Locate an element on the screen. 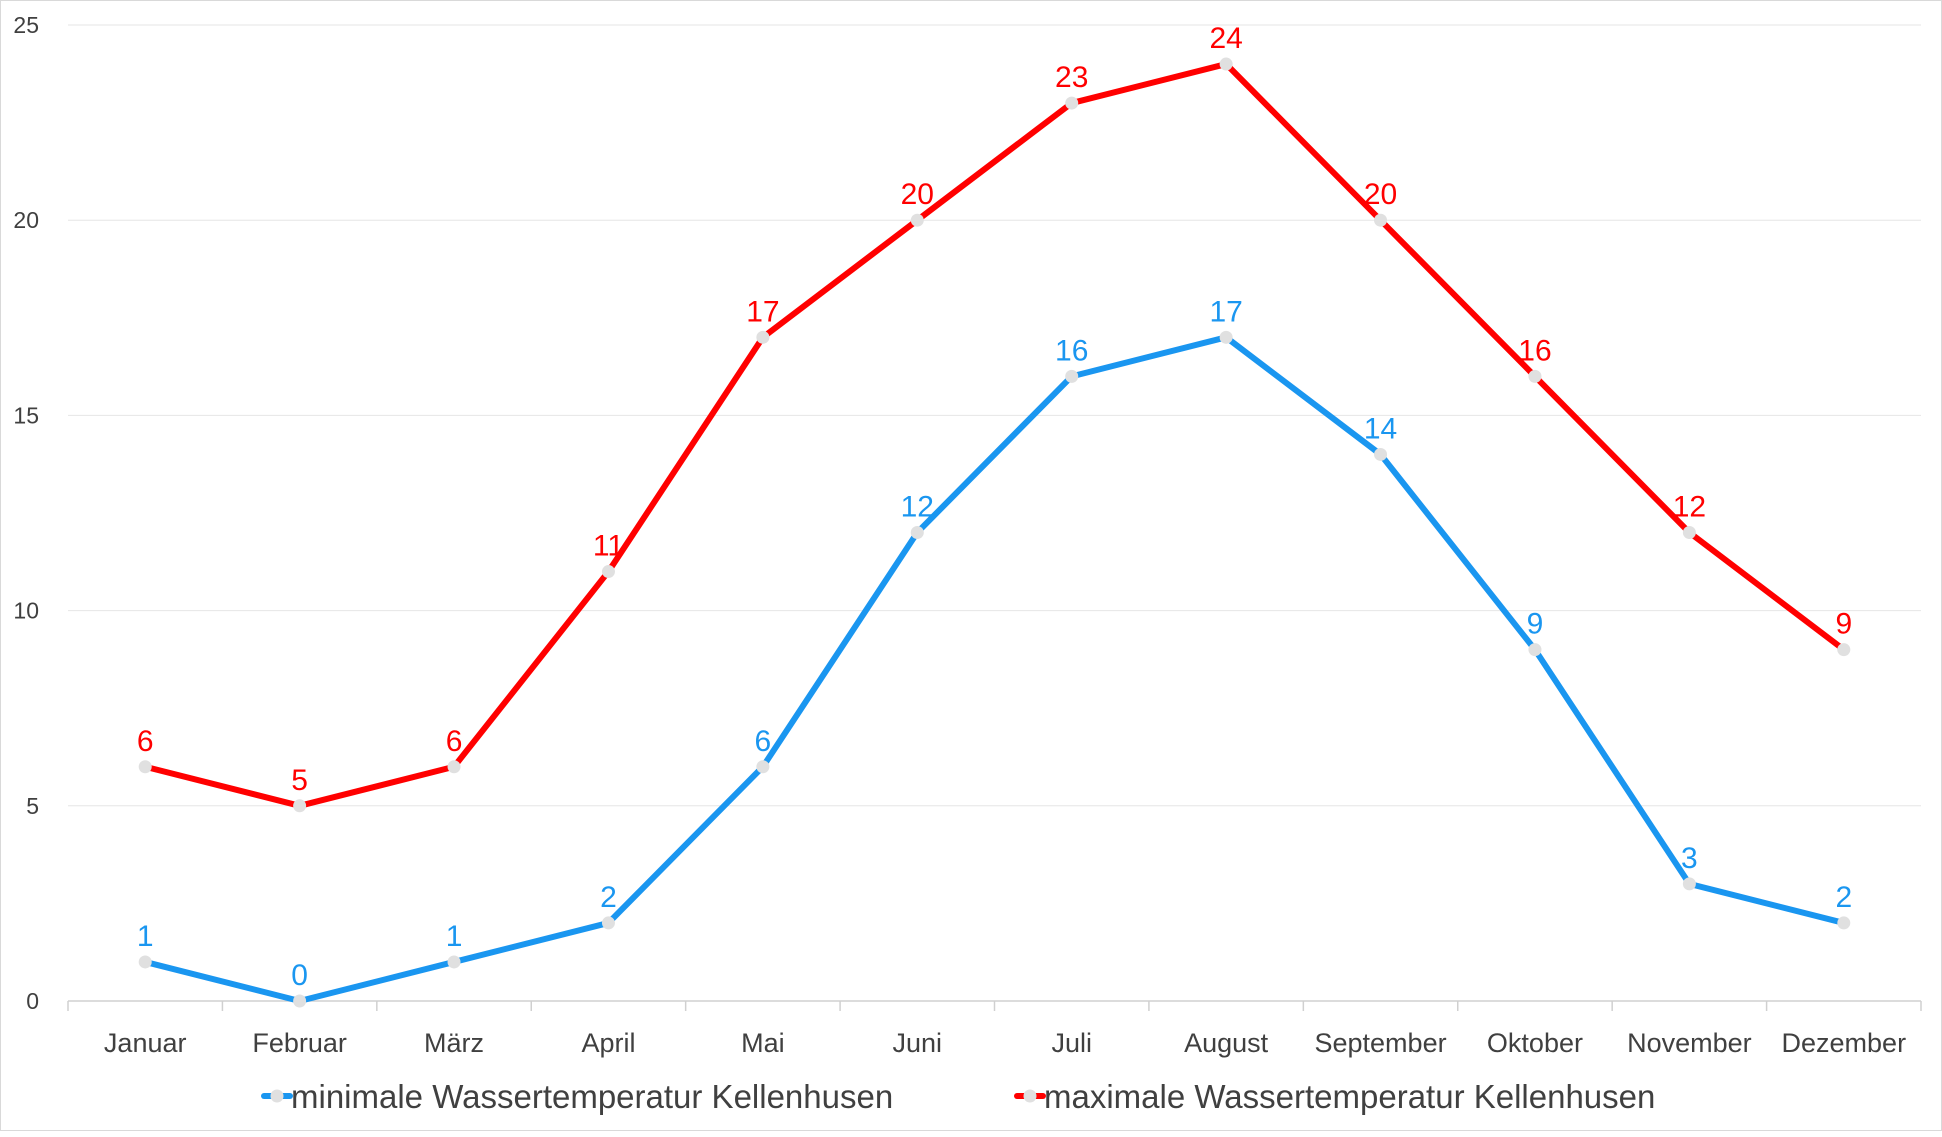 The height and width of the screenshot is (1137, 1942). x-tick-label: Juni is located at coordinates (918, 1043).